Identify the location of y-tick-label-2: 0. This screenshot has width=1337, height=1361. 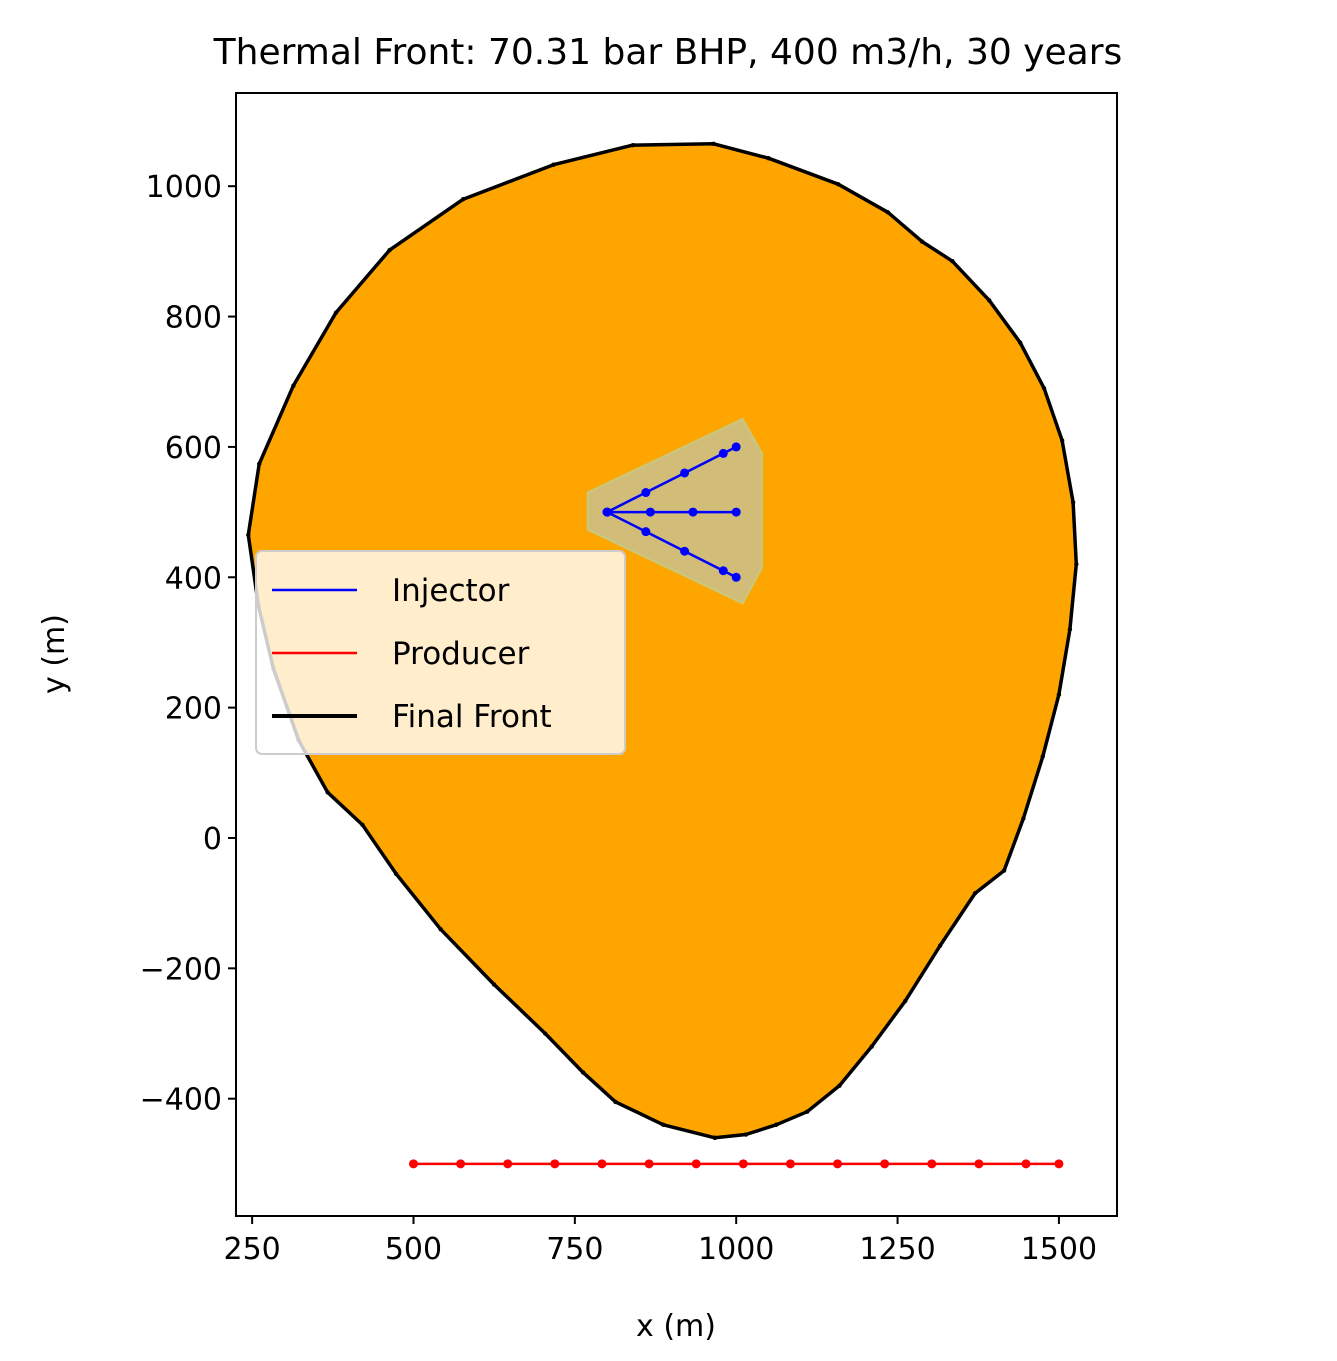
(212, 839).